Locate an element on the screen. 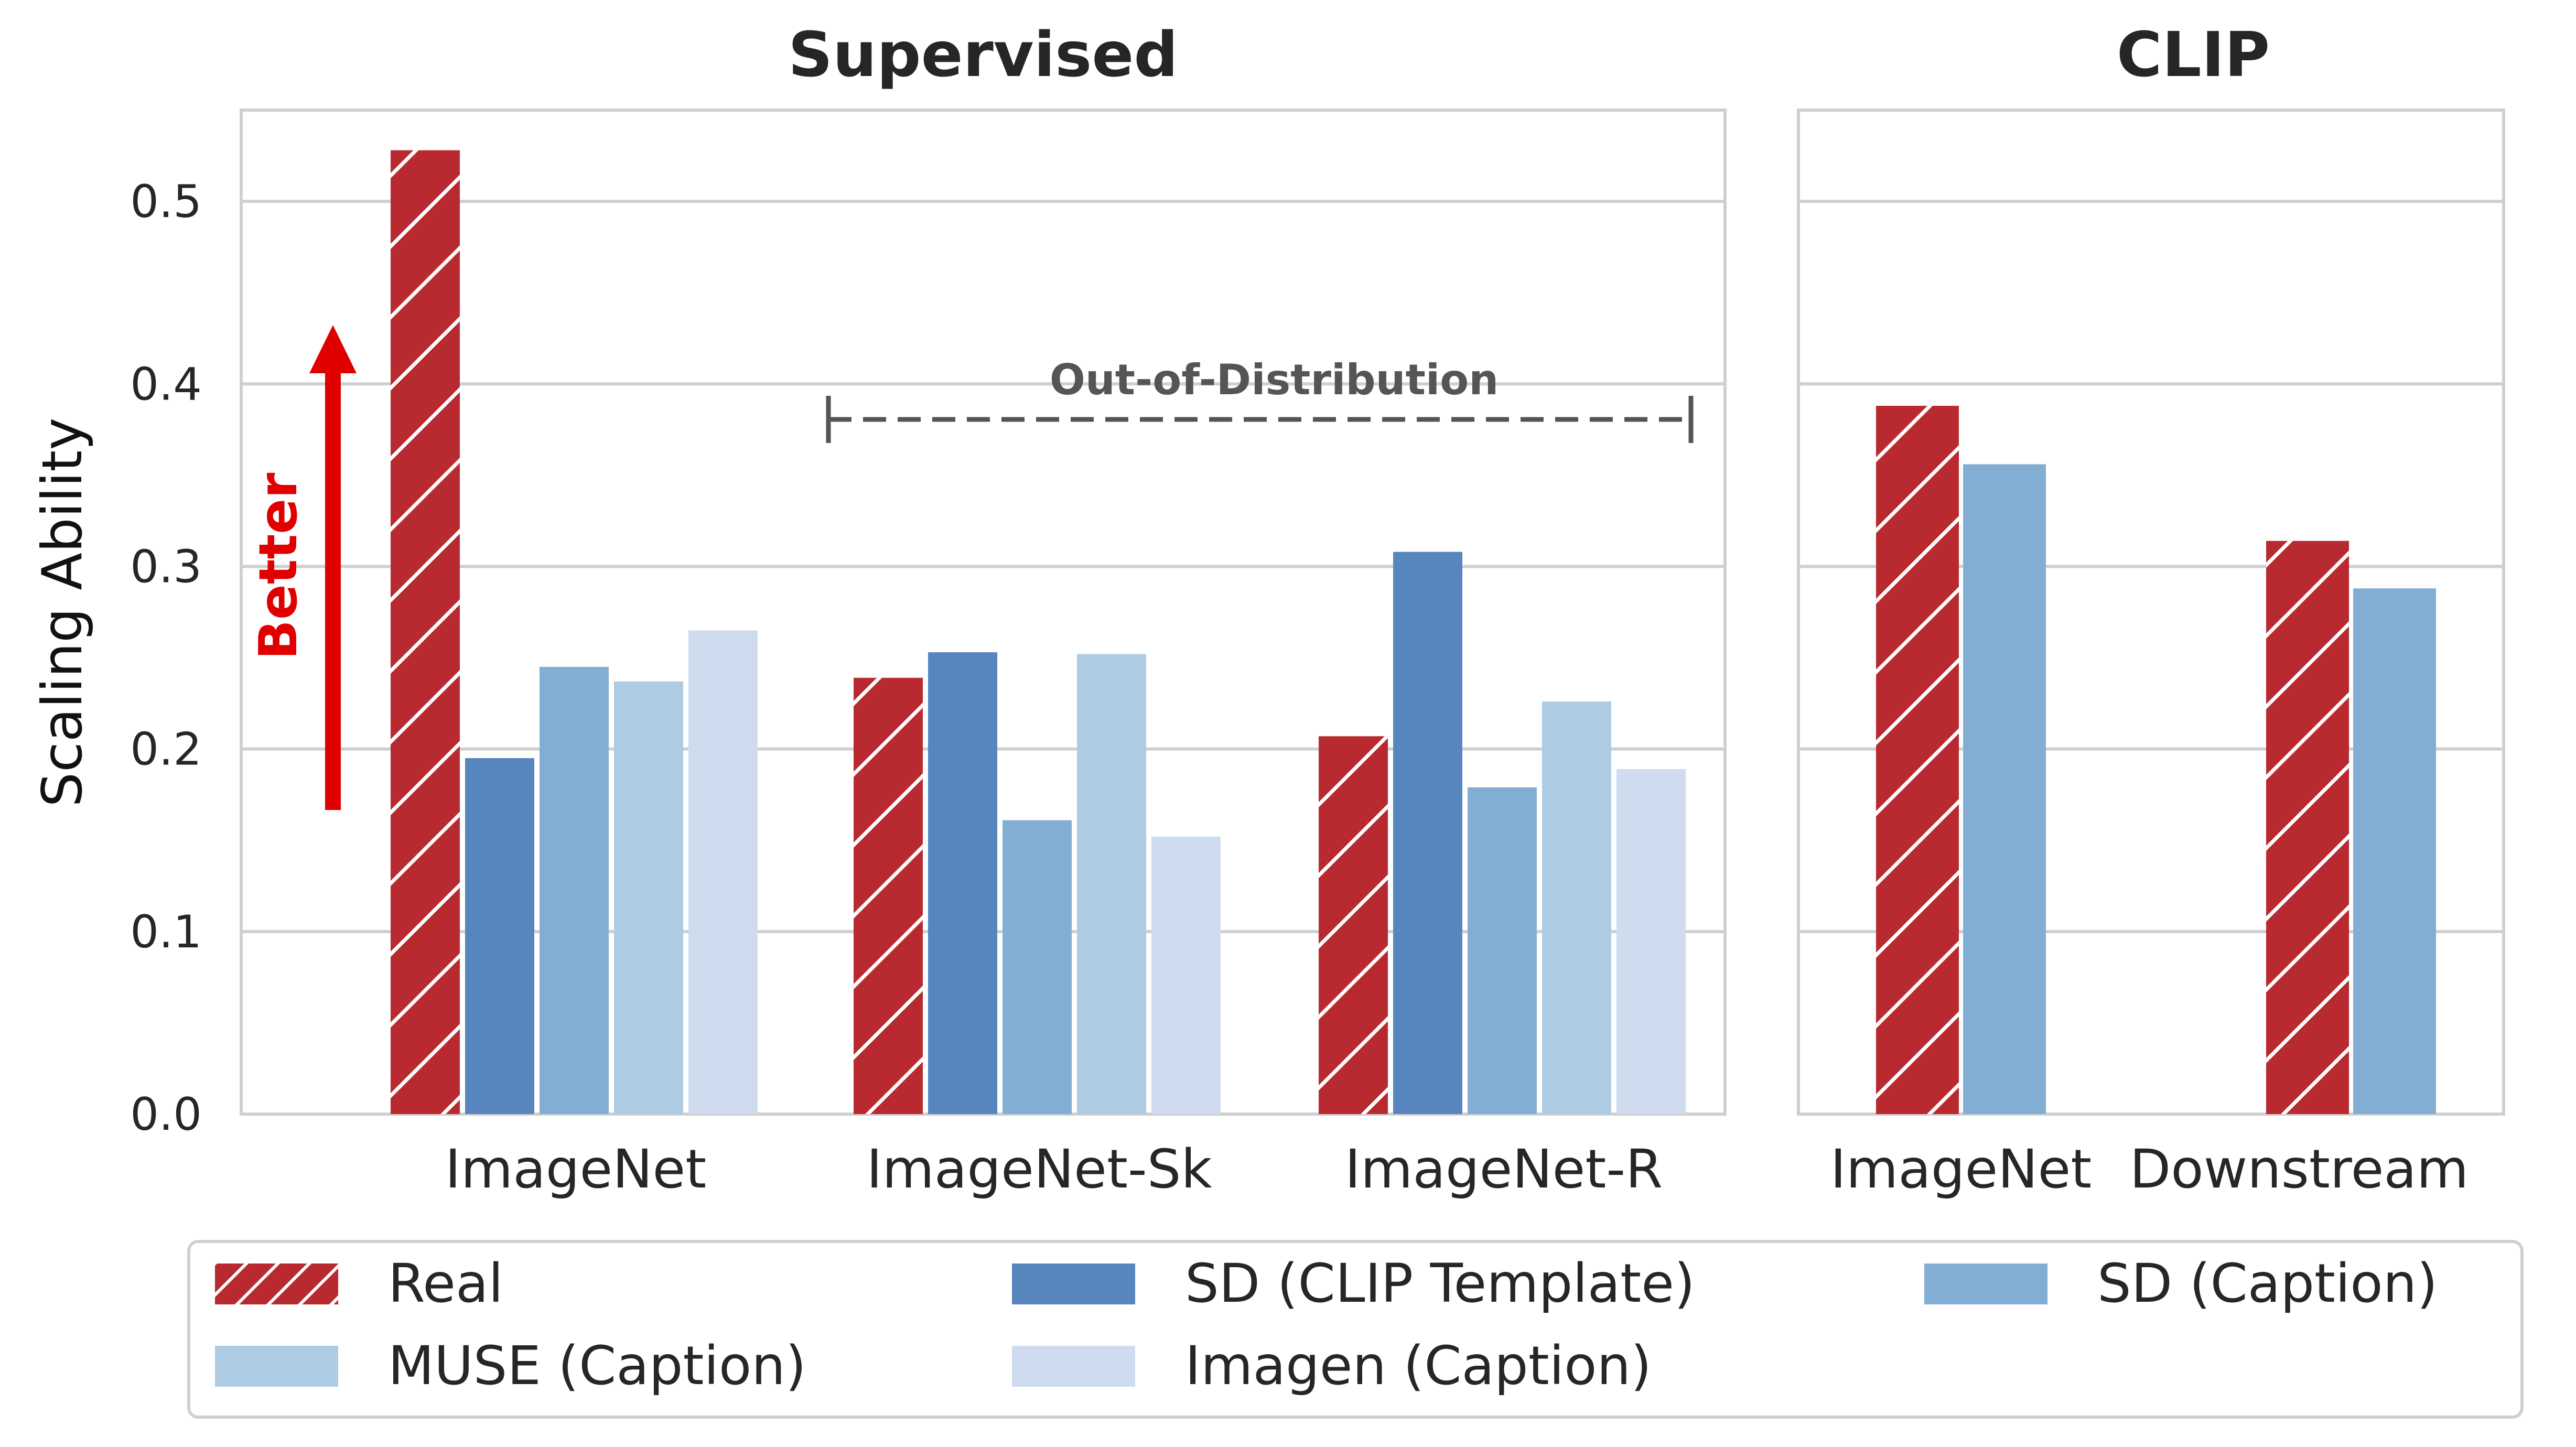 The image size is (2576, 1447). legend-entry: MUSE (Caption) is located at coordinates (510, 1366).